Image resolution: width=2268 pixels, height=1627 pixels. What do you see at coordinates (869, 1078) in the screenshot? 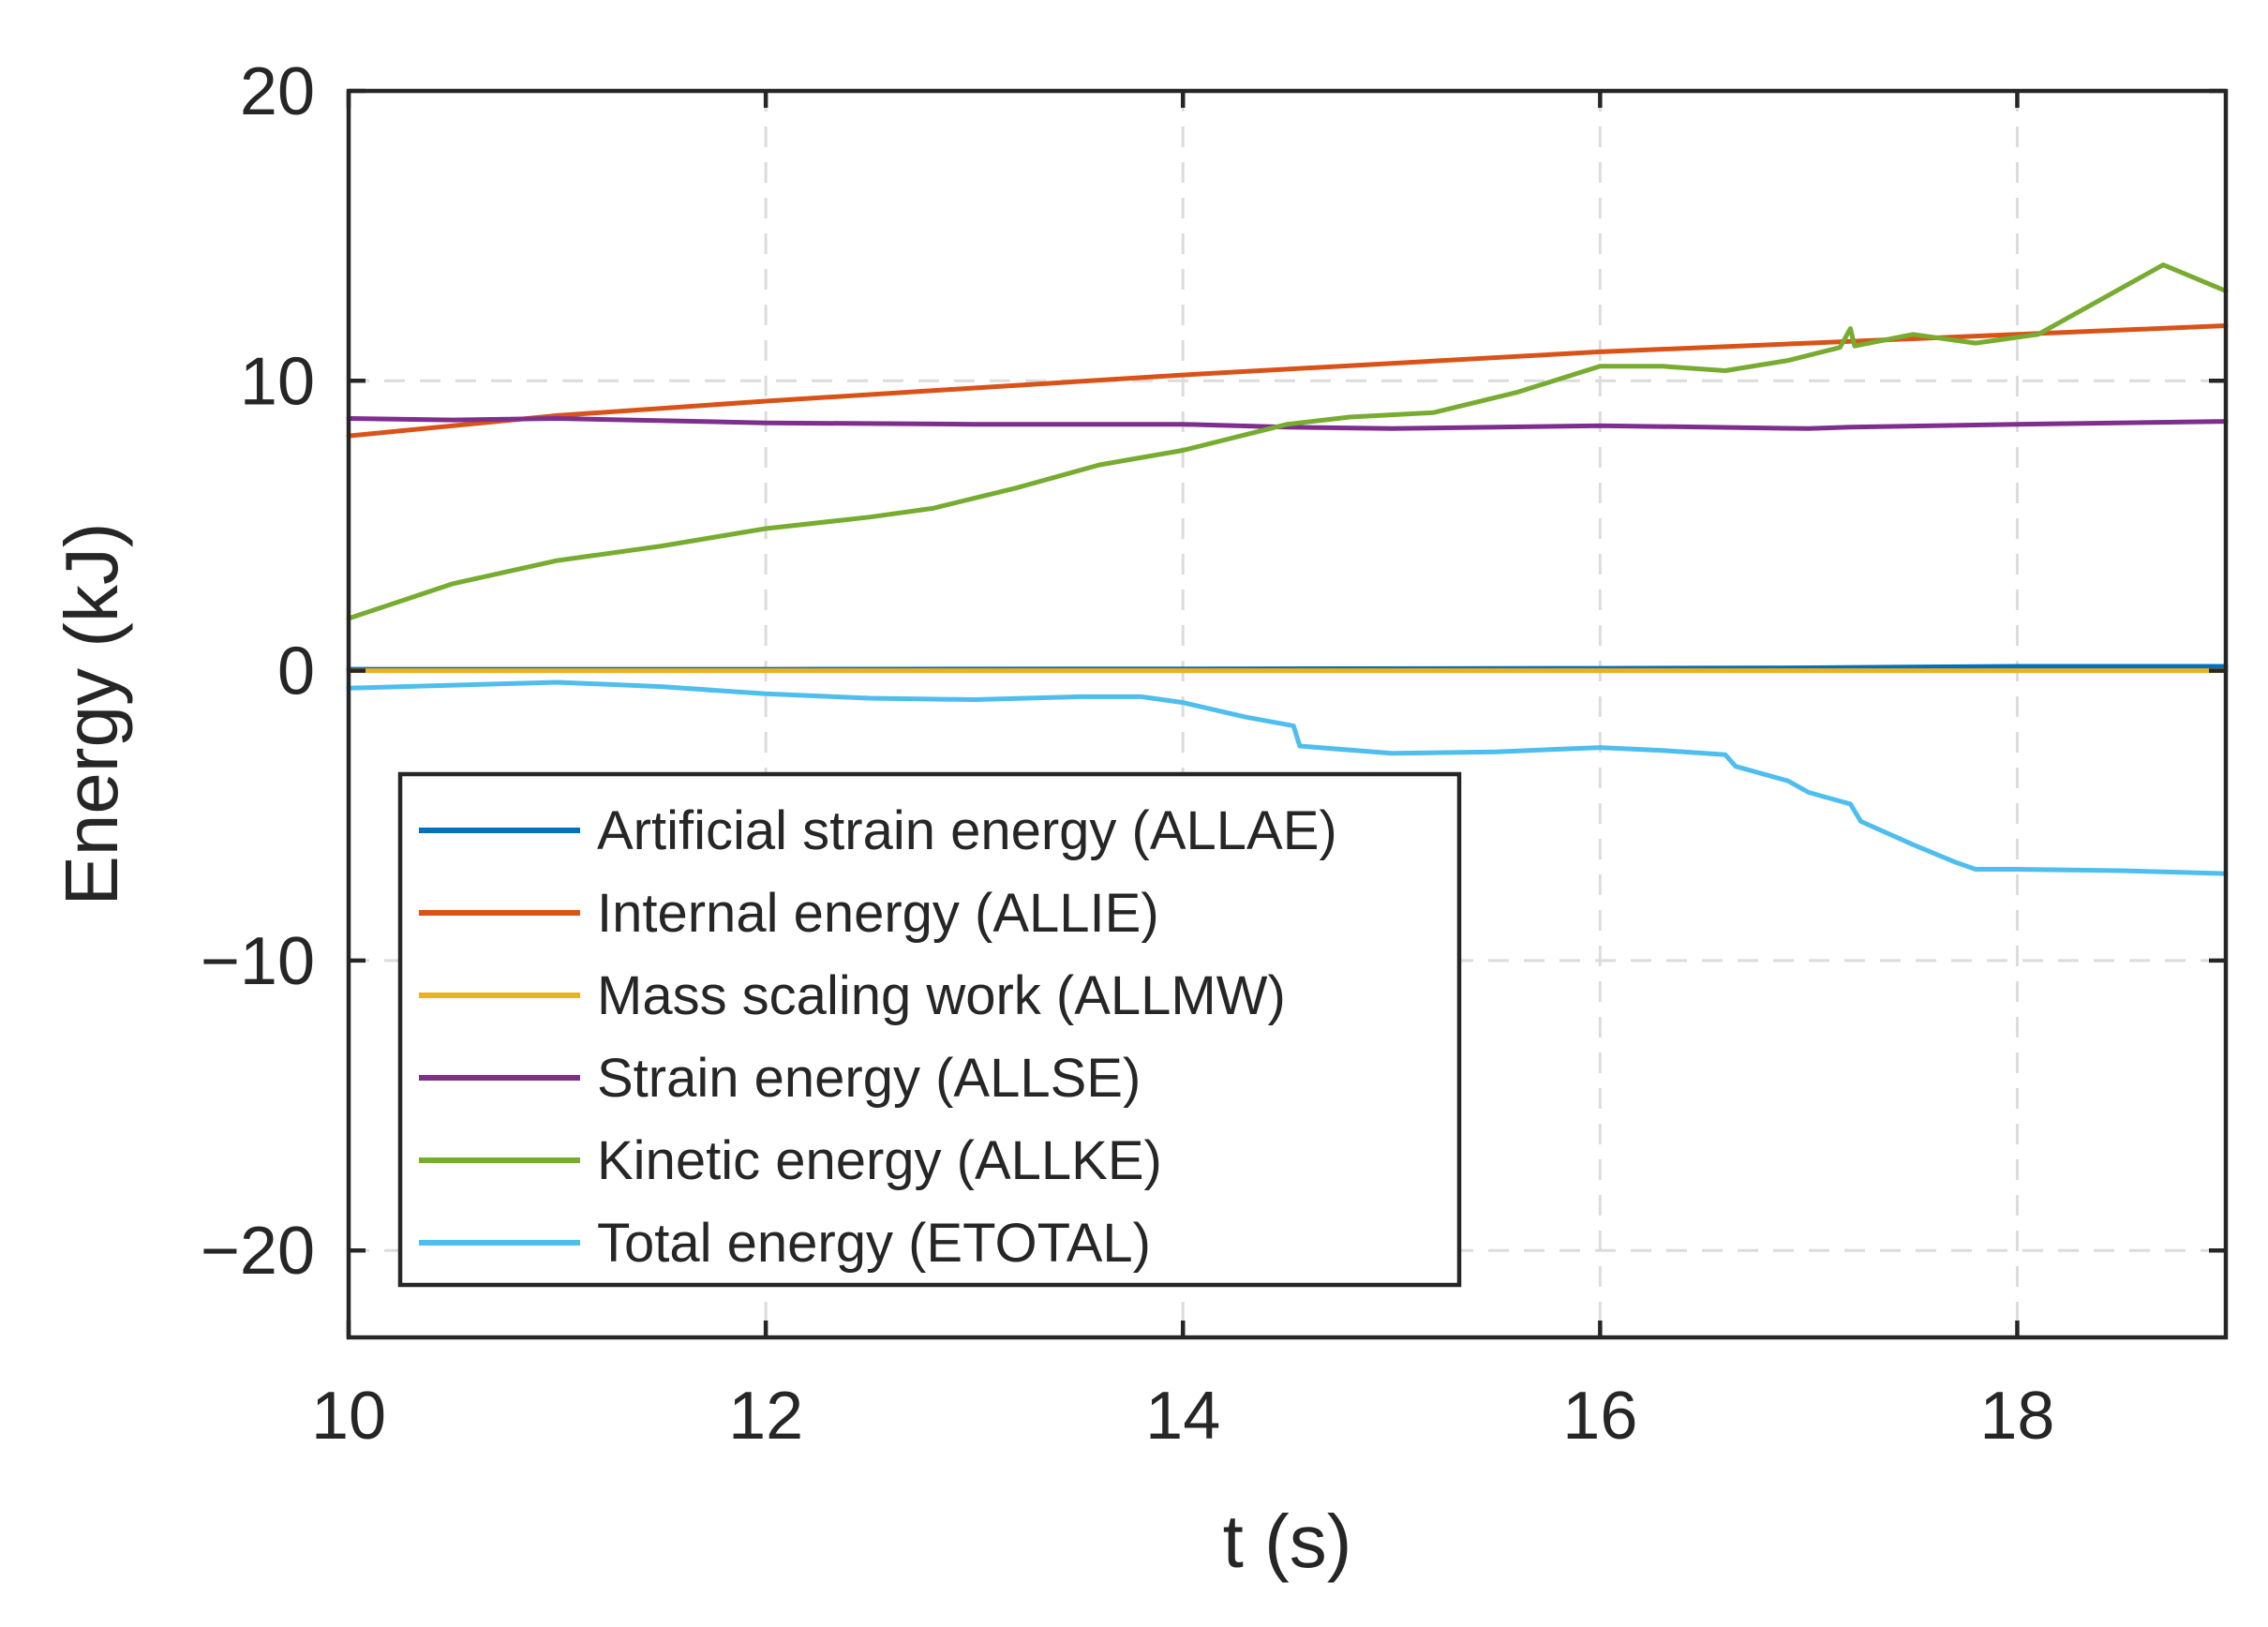
I see `legend-label: Strain energy (ALLSE)` at bounding box center [869, 1078].